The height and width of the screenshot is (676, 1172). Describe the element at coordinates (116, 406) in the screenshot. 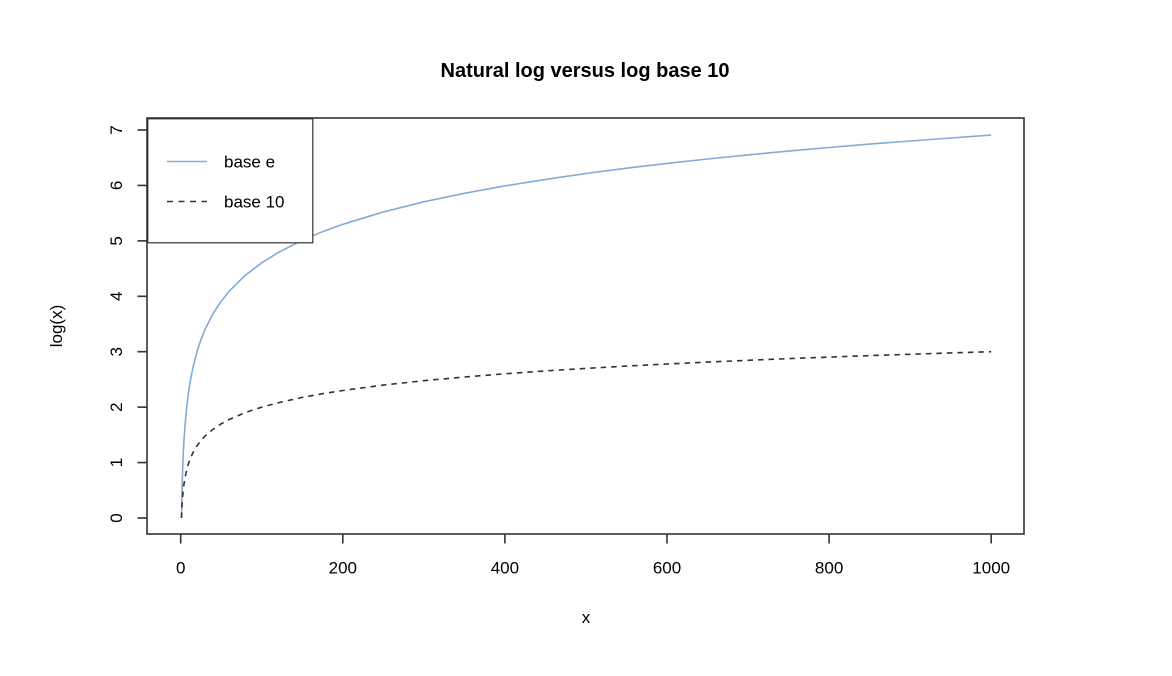

I see `y-tick-label: 2` at that location.